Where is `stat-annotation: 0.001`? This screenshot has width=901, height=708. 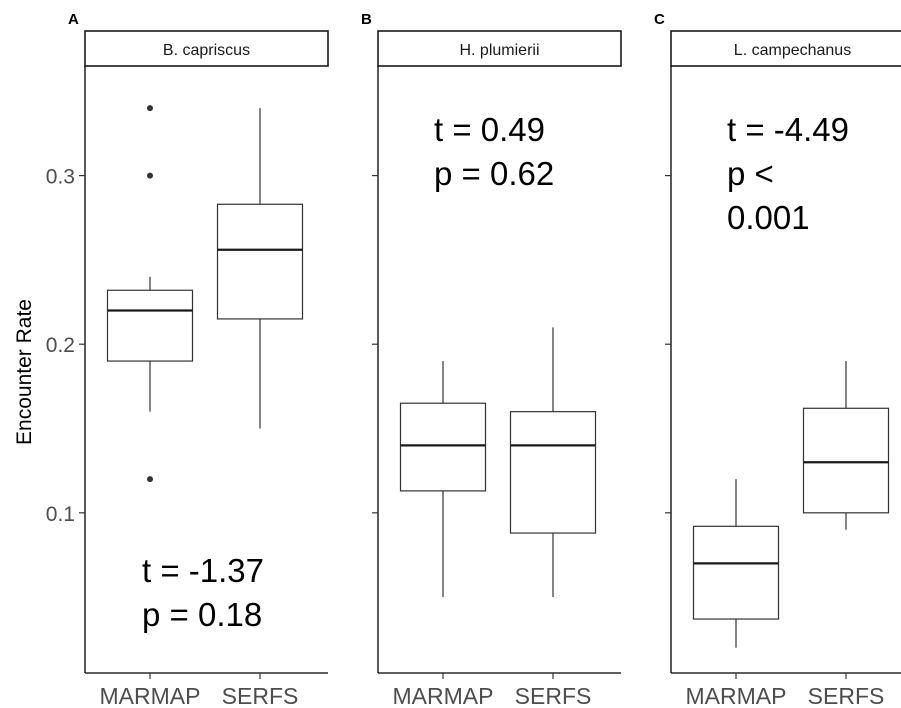 stat-annotation: 0.001 is located at coordinates (768, 217).